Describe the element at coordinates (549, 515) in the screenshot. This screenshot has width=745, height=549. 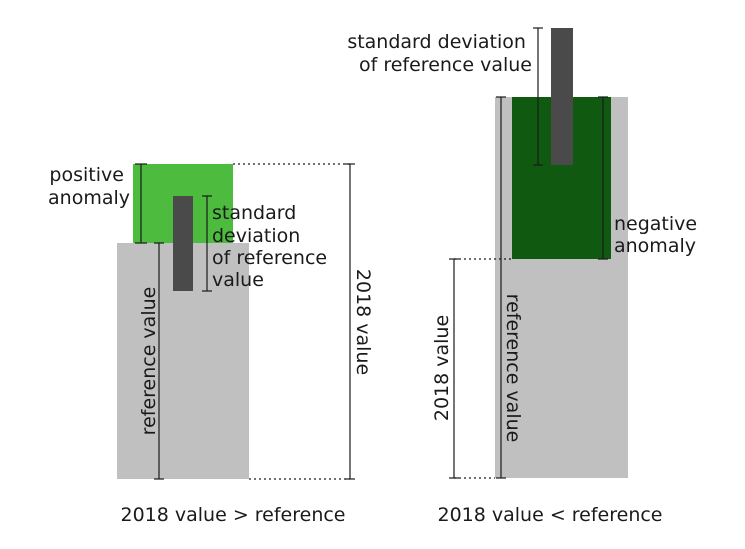
I see `right-caption: 2018 value < reference` at that location.